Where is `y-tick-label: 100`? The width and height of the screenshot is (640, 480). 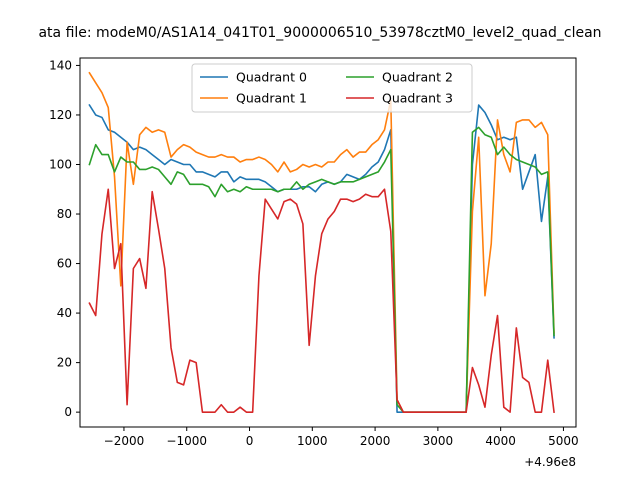 y-tick-label: 100 is located at coordinates (60, 164).